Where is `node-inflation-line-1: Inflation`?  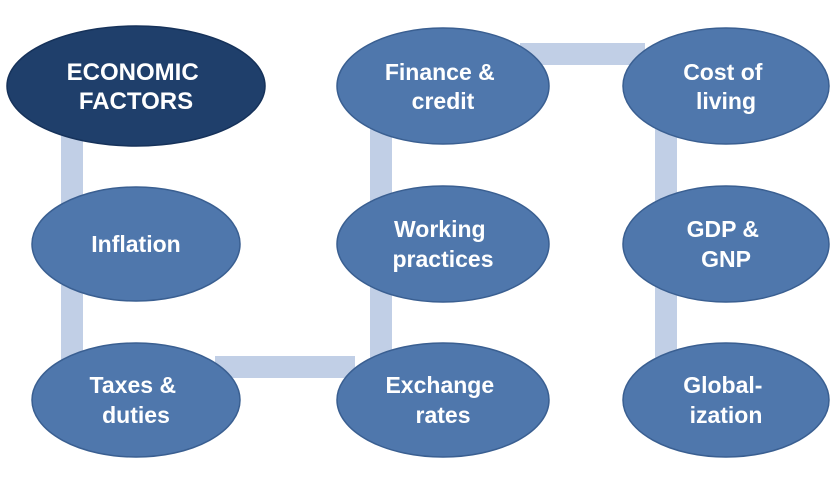
node-inflation-line-1: Inflation is located at coordinates (135, 244).